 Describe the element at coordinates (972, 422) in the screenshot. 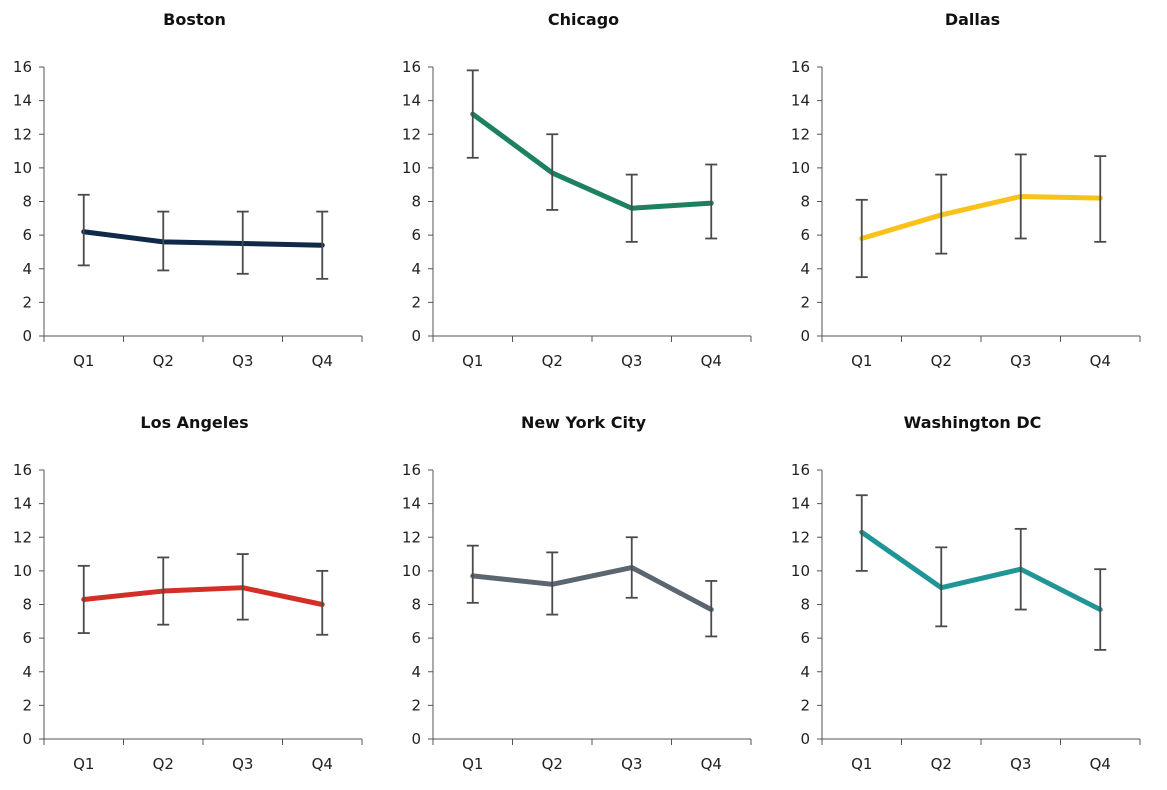

I see `chart-title: Washington DC` at that location.